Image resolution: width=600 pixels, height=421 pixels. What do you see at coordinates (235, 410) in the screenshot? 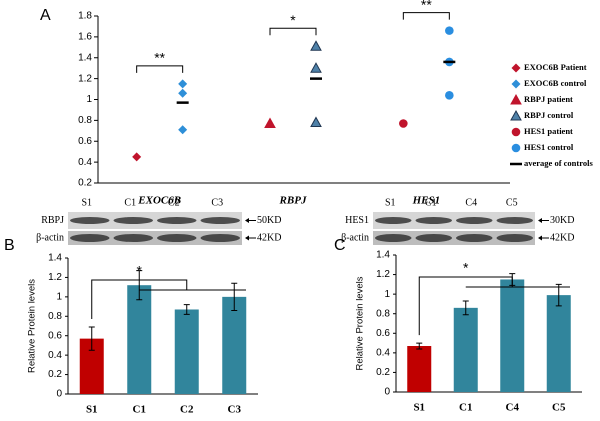
I see `x-category-label: C3` at bounding box center [235, 410].